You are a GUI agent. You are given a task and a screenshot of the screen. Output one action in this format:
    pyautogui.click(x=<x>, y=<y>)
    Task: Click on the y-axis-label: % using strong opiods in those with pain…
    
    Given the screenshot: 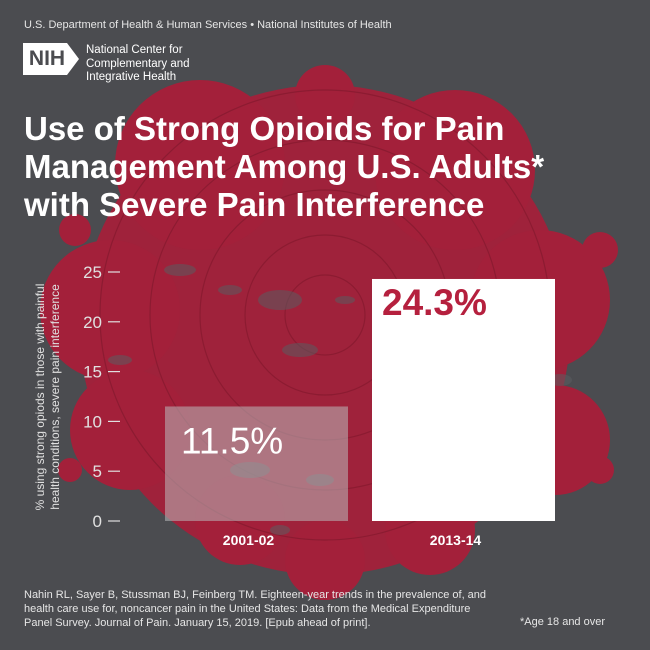 What is the action you would take?
    pyautogui.click(x=47, y=397)
    